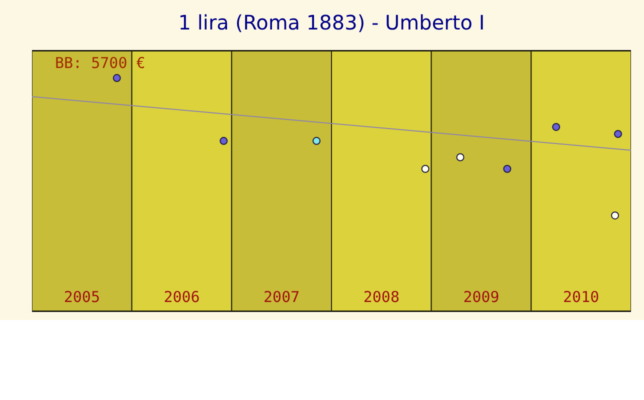 The height and width of the screenshot is (400, 644). What do you see at coordinates (82, 297) in the screenshot?
I see `x-tick-label: 2005` at bounding box center [82, 297].